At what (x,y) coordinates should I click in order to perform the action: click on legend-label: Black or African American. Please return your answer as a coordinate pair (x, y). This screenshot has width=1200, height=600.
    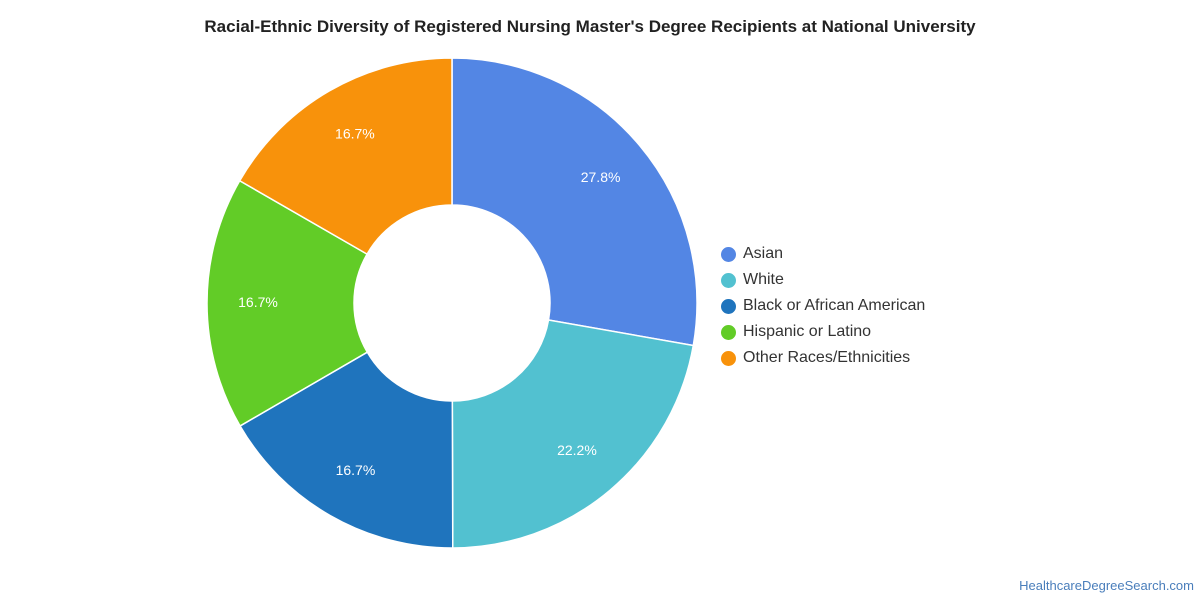
    Looking at the image, I should click on (834, 305).